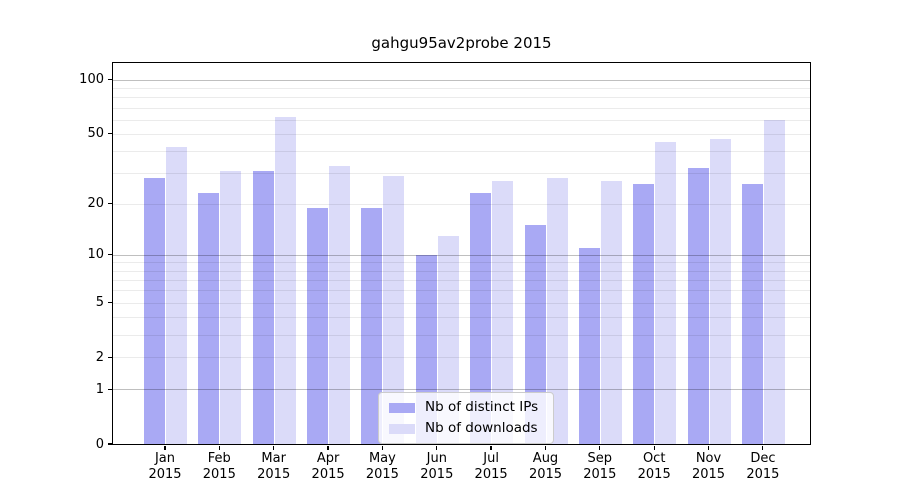 The image size is (900, 500). Describe the element at coordinates (600, 447) in the screenshot. I see `x-axis-tick-sep` at that location.